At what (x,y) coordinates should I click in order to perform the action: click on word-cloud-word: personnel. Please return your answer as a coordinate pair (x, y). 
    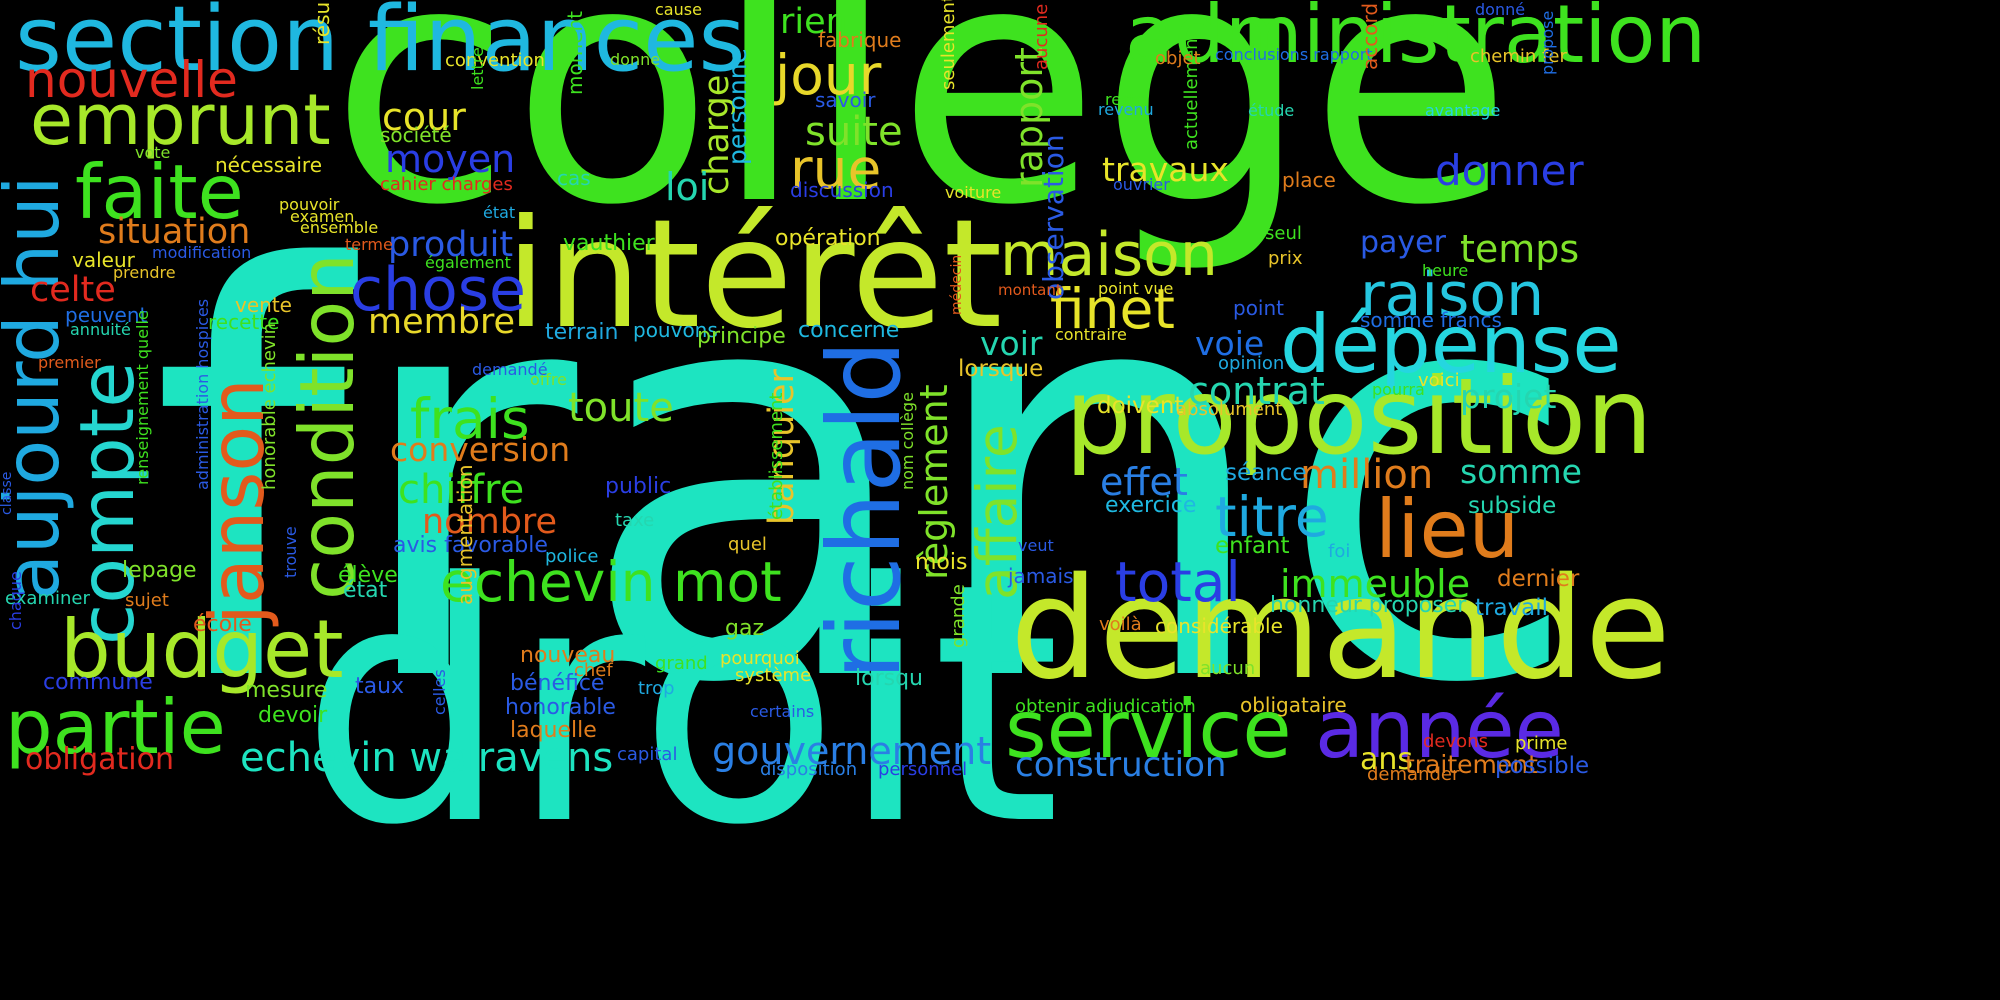
    Looking at the image, I should click on (923, 769).